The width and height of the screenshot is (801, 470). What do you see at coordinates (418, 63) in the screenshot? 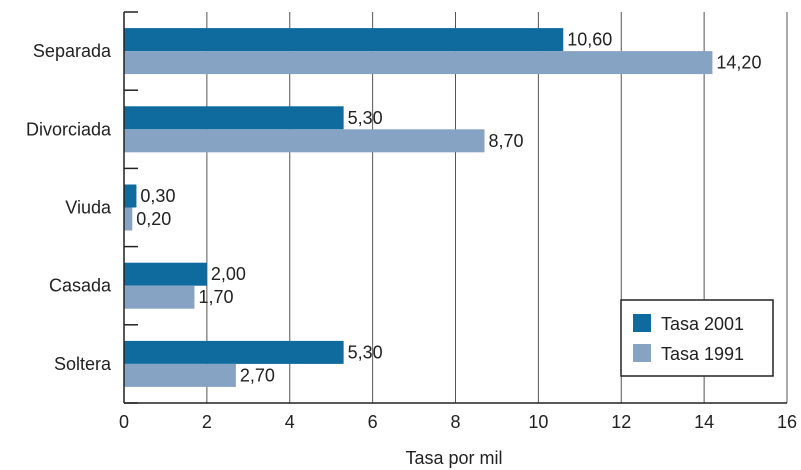
I see `bar-separada-1991` at bounding box center [418, 63].